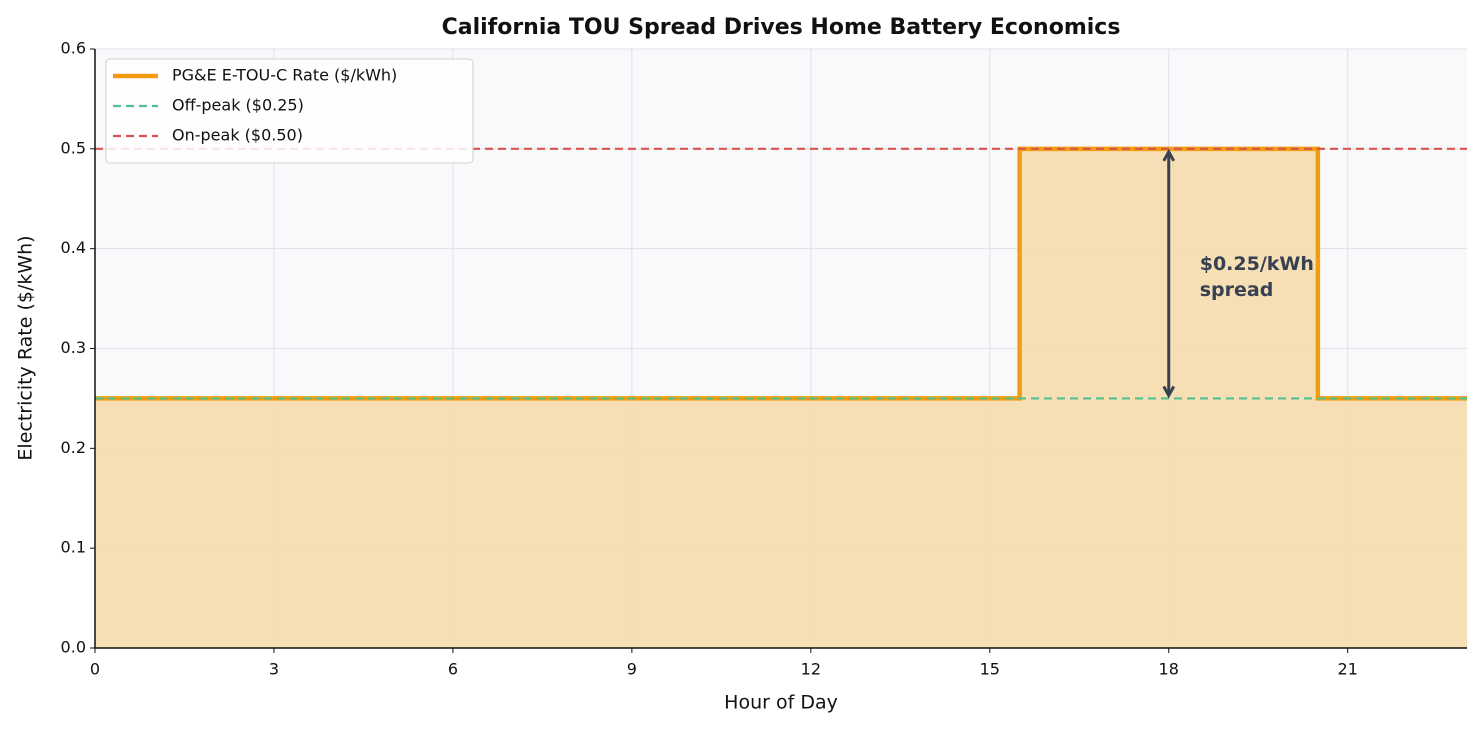  What do you see at coordinates (274, 669) in the screenshot?
I see `x-tick-label: 3` at bounding box center [274, 669].